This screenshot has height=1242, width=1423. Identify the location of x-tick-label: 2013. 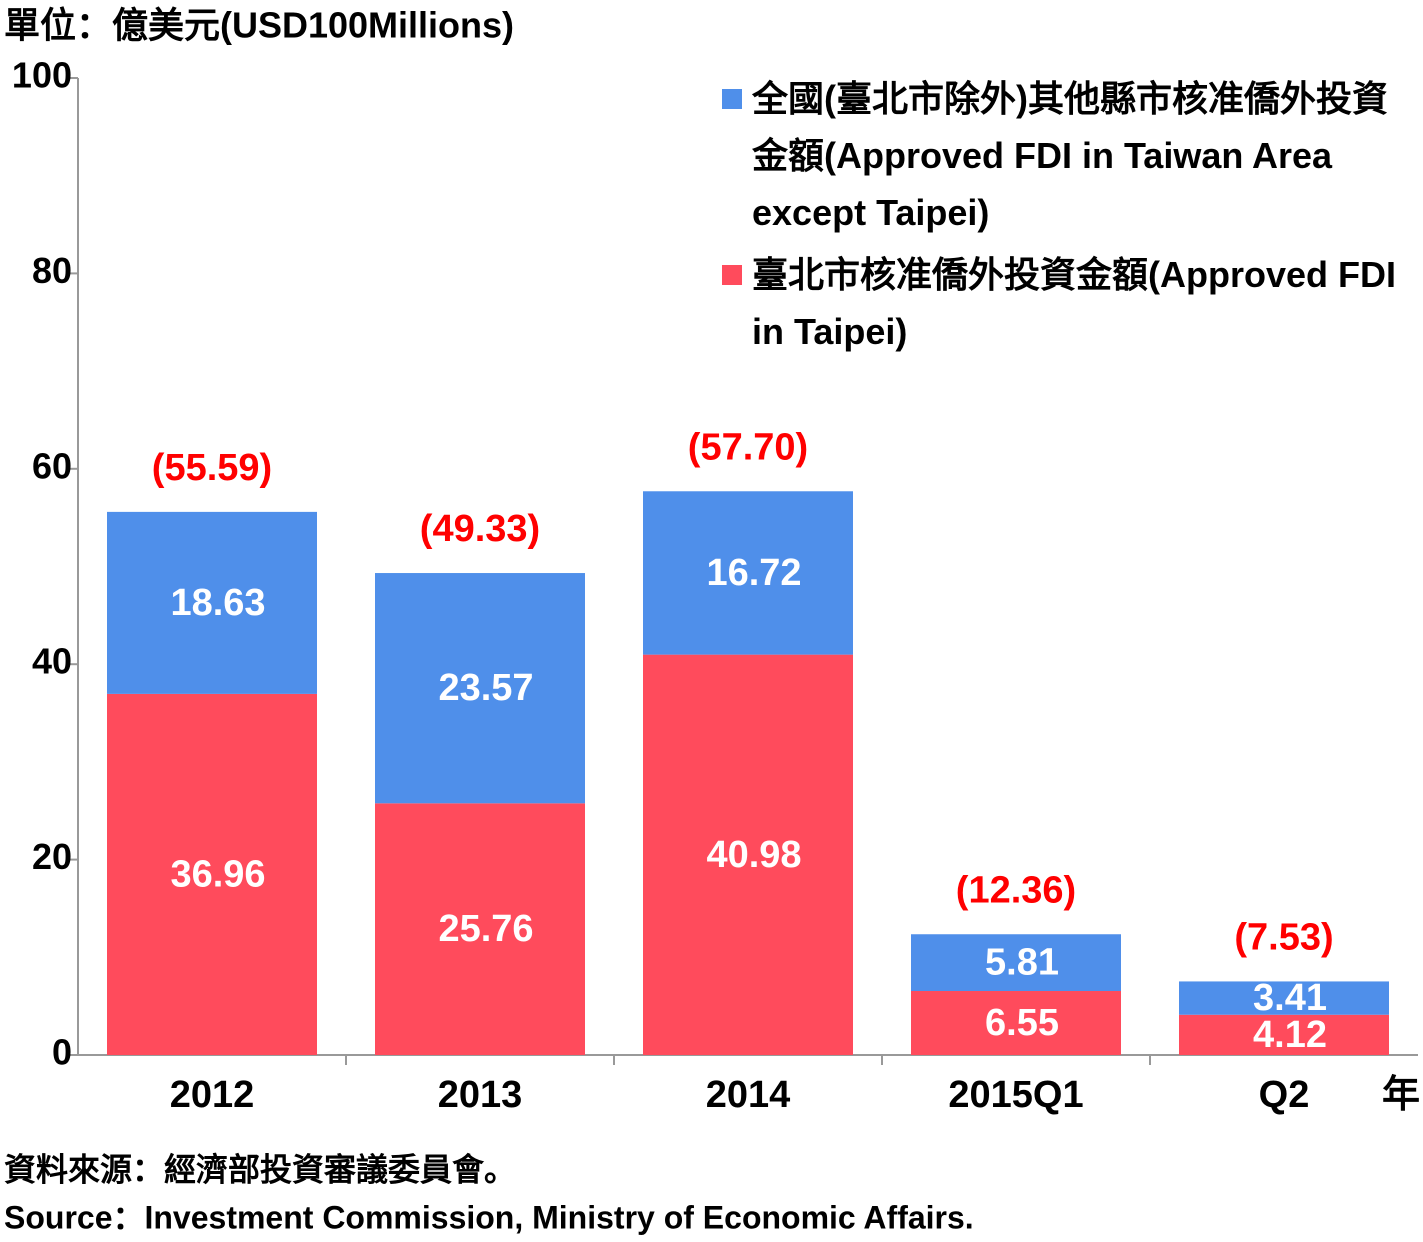
(480, 1095).